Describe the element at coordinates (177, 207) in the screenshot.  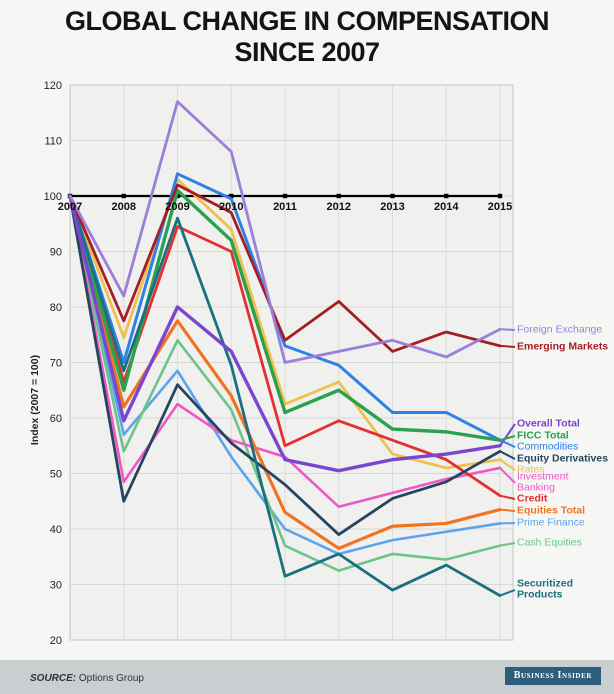
I see `x-tick-label: 2009` at that location.